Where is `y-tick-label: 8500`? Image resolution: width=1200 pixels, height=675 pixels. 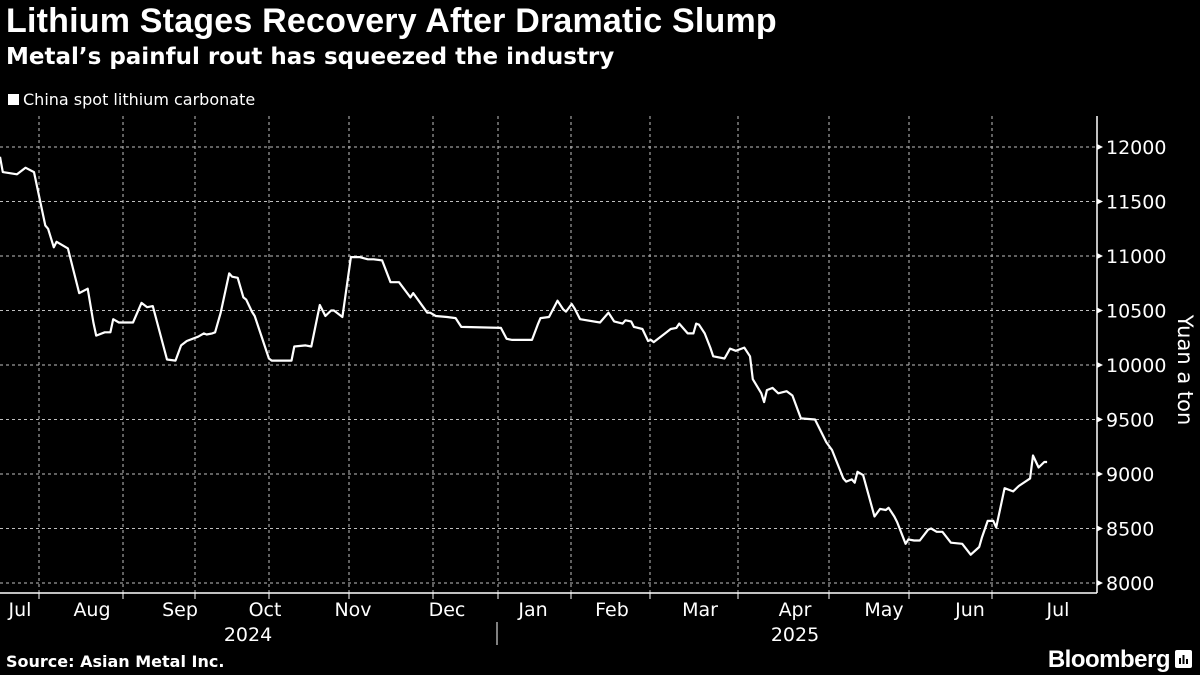 y-tick-label: 8500 is located at coordinates (1130, 530).